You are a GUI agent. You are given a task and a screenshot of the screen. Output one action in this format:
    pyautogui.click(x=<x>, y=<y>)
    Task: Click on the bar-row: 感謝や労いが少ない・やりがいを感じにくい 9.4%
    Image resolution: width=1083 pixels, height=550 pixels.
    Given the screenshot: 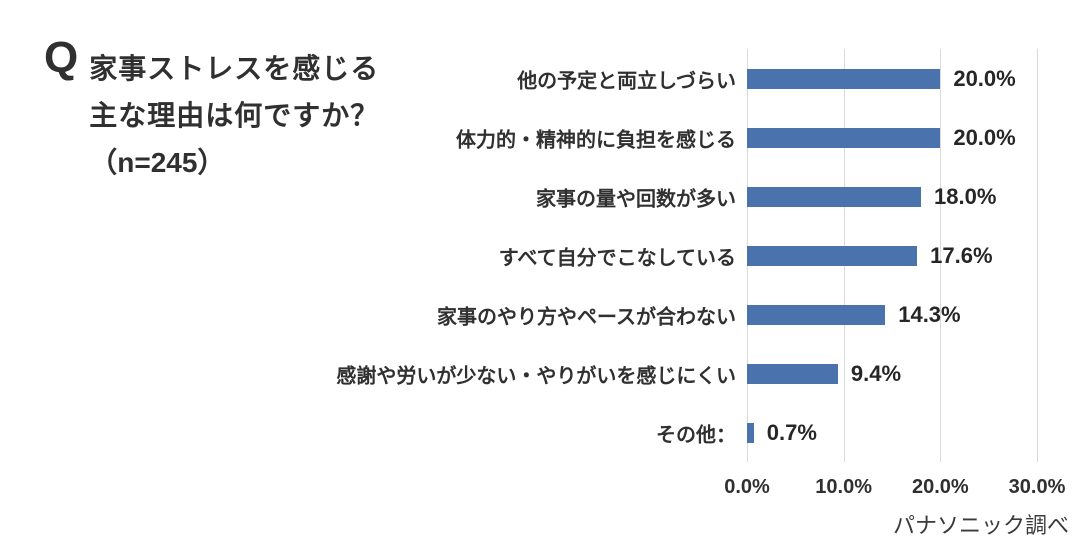 What is the action you would take?
    pyautogui.click(x=686, y=373)
    